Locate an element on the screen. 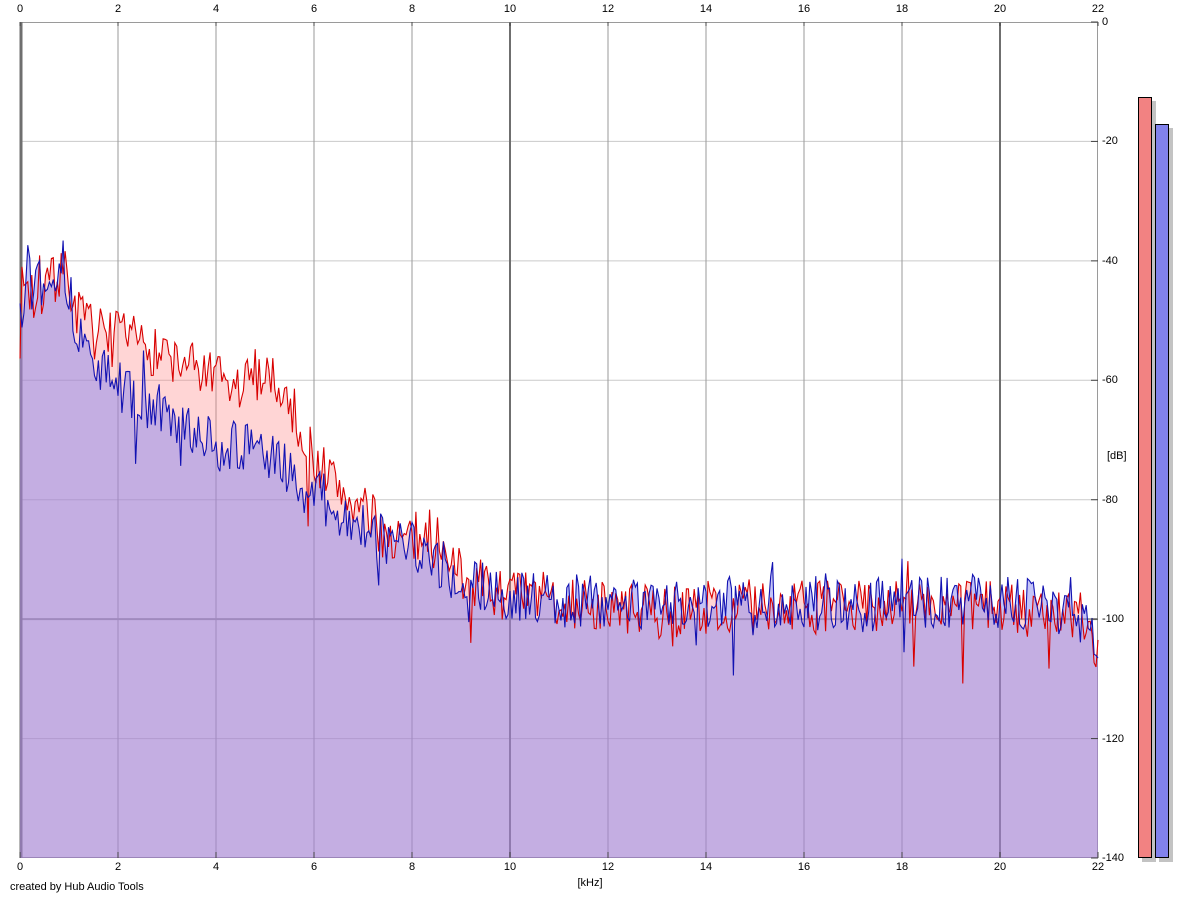 This screenshot has height=902, width=1180. red-level-meter is located at coordinates (1145, 477).